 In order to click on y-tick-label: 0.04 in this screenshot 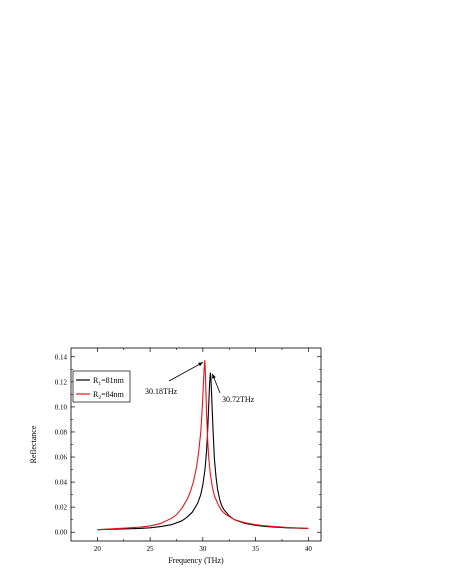, I will do `click(61, 483)`.